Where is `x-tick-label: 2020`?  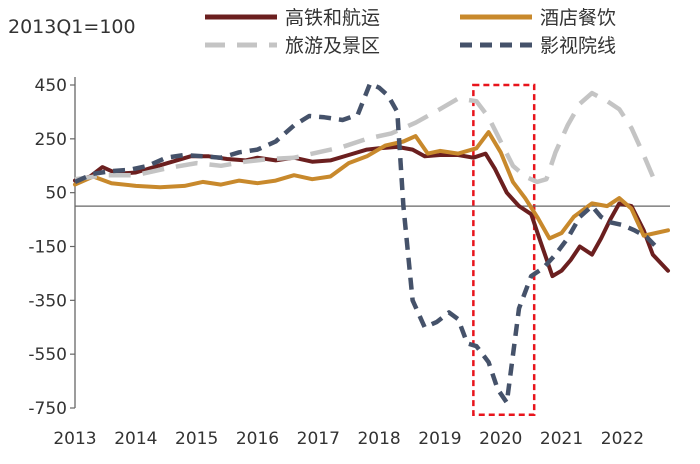 x-tick-label: 2020 is located at coordinates (500, 439).